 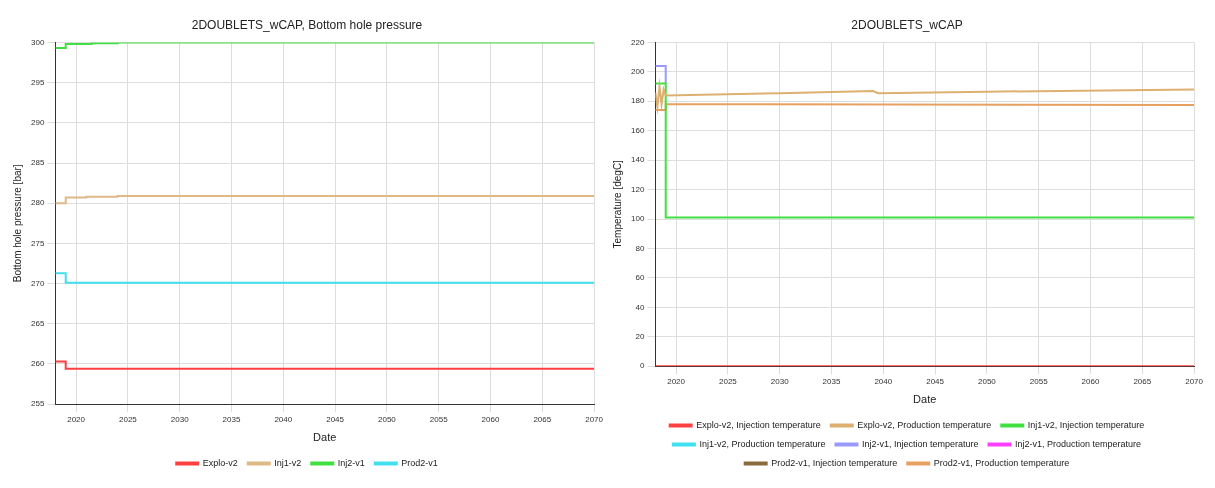 I want to click on y-tick-label: 275, so click(x=37, y=243).